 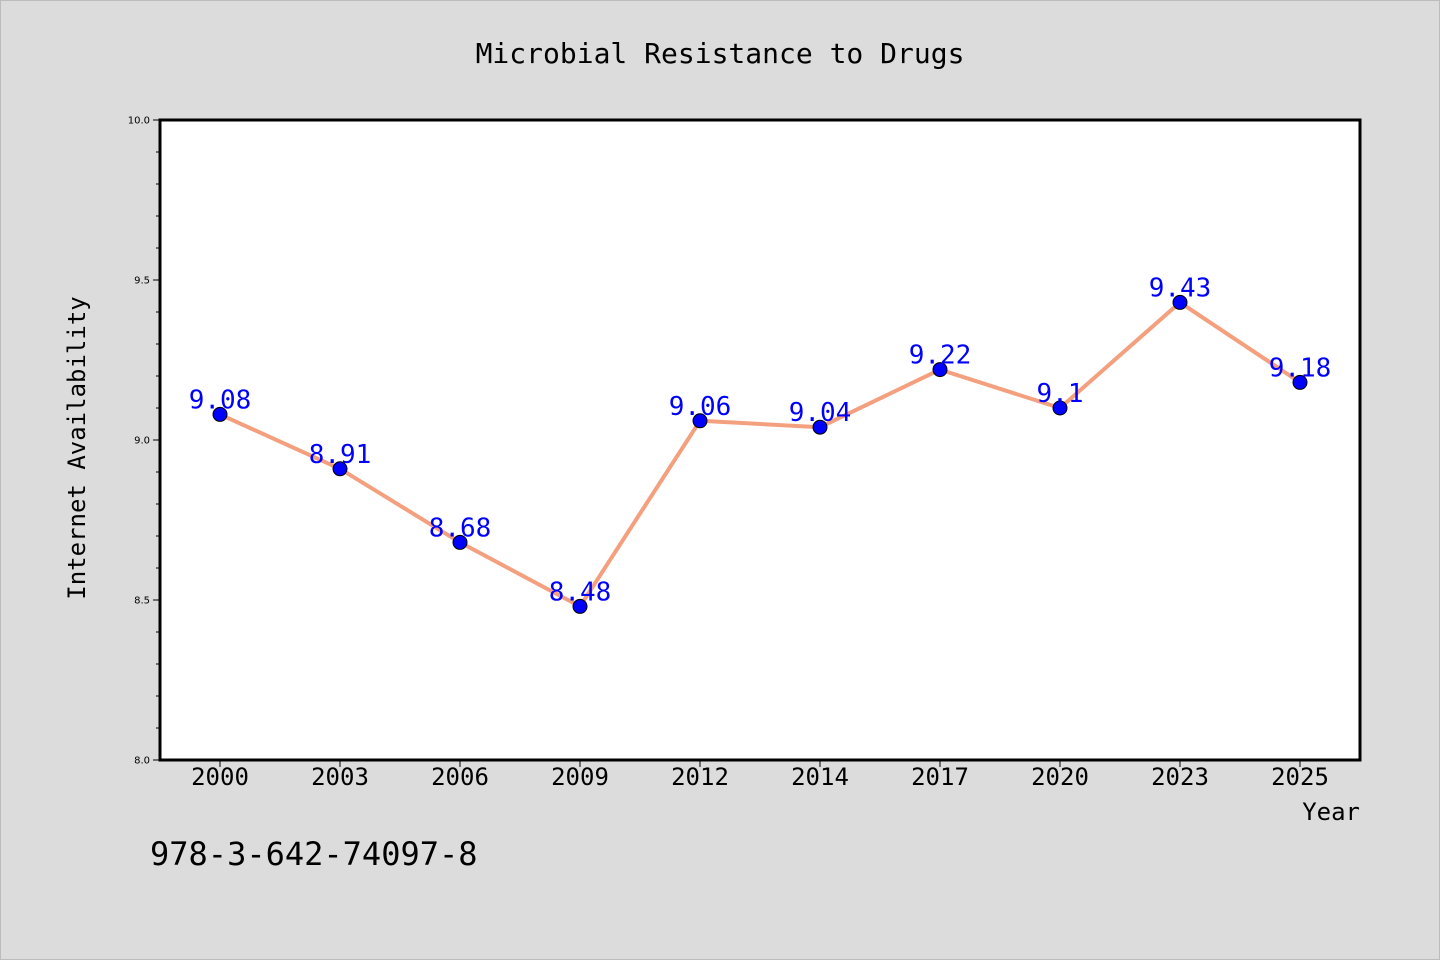 I want to click on data-value-label: 9.08, so click(x=220, y=400).